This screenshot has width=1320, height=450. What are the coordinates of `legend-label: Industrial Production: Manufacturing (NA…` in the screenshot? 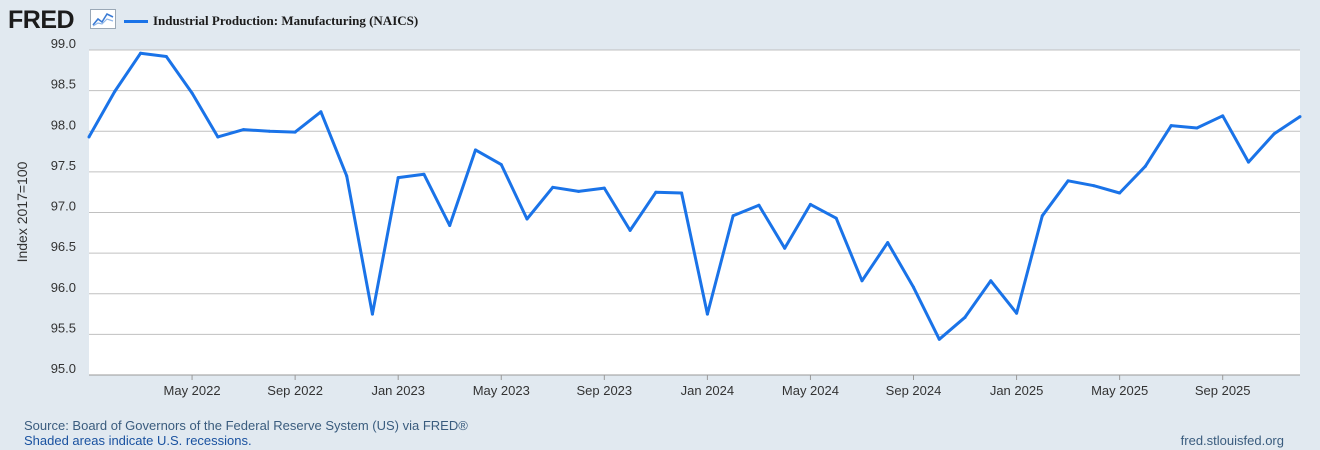 It's located at (286, 20).